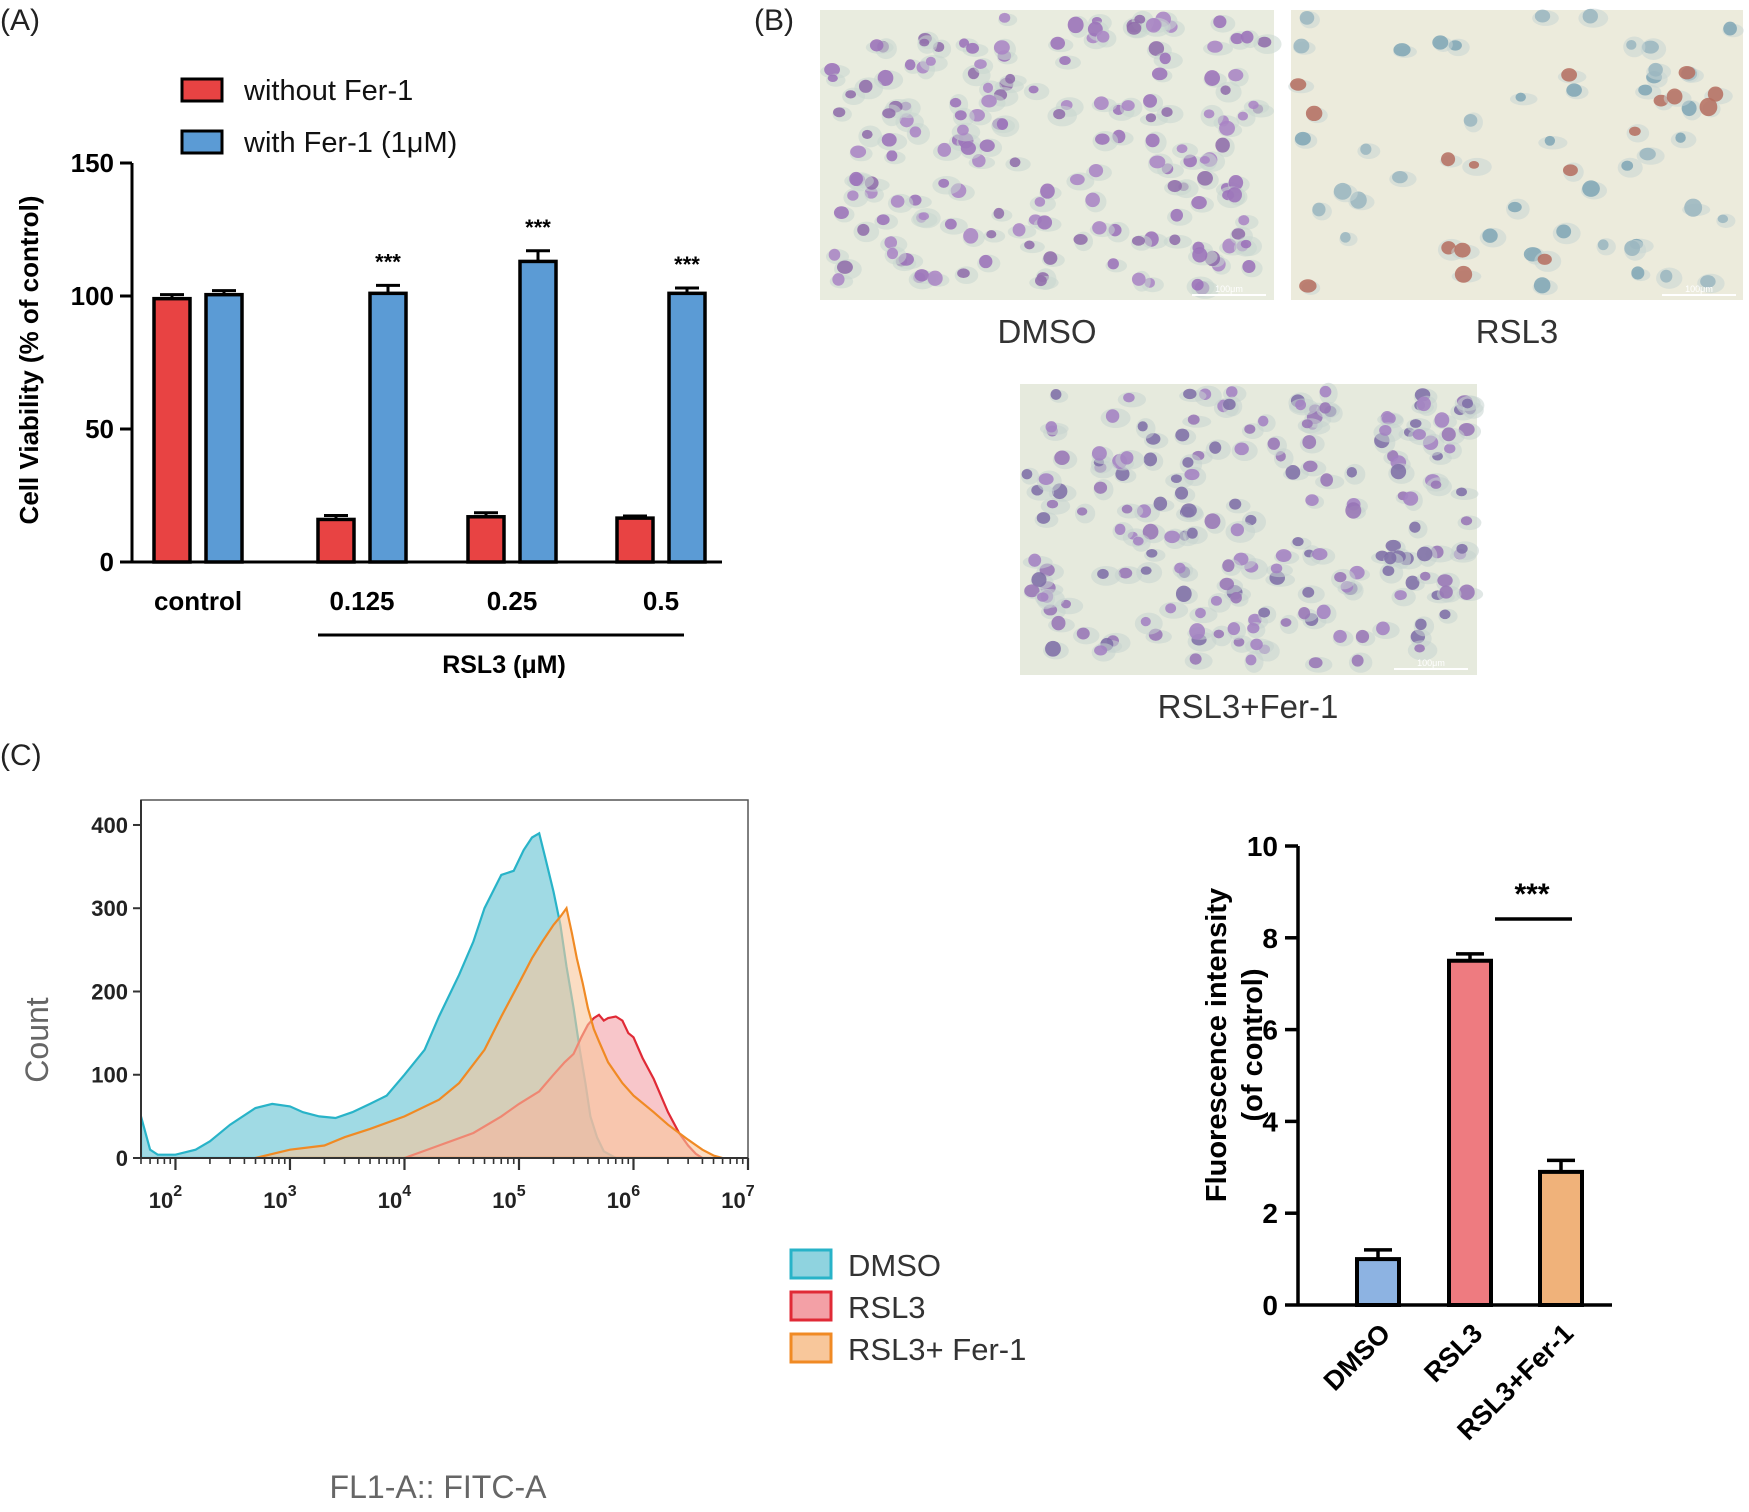  What do you see at coordinates (1470, 1132) in the screenshot?
I see `bar-c-right` at bounding box center [1470, 1132].